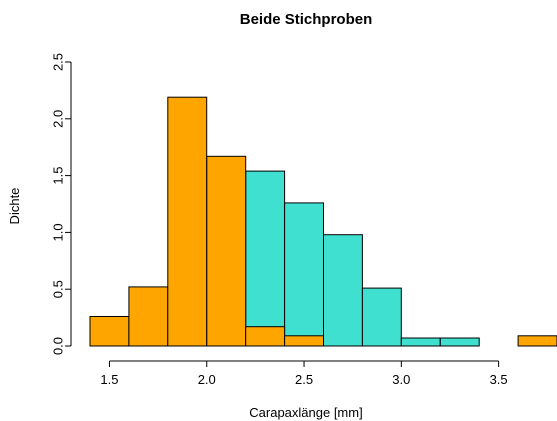  Describe the element at coordinates (58, 232) in the screenshot. I see `y-tick-label: 1.0` at that location.